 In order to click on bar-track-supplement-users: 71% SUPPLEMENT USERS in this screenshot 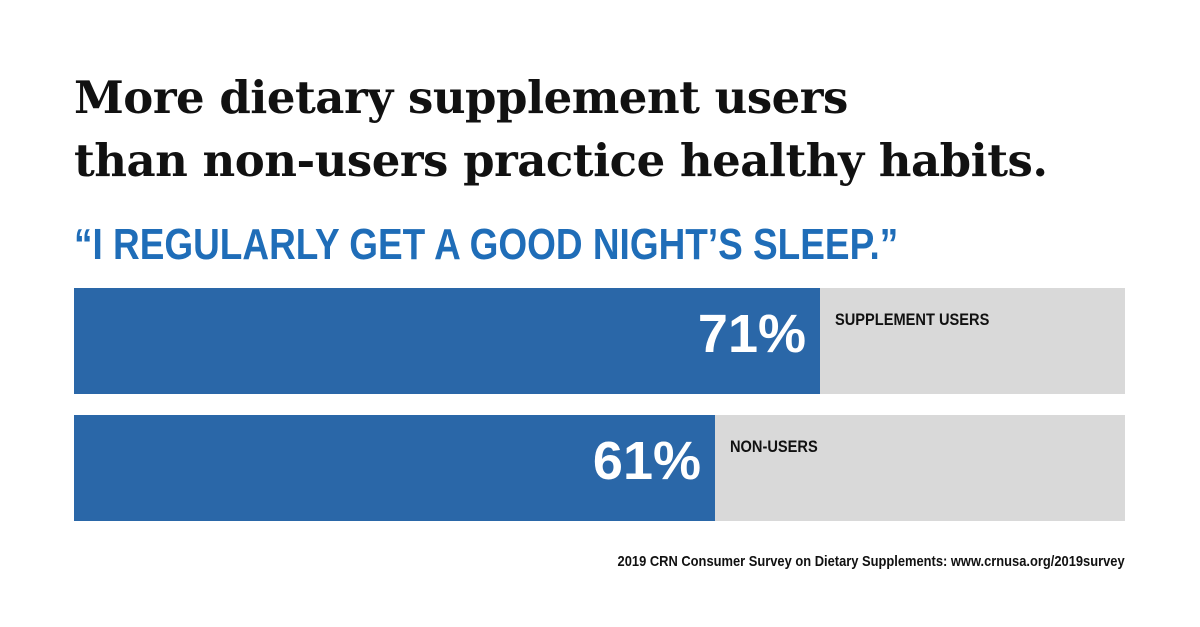, I will do `click(599, 341)`.